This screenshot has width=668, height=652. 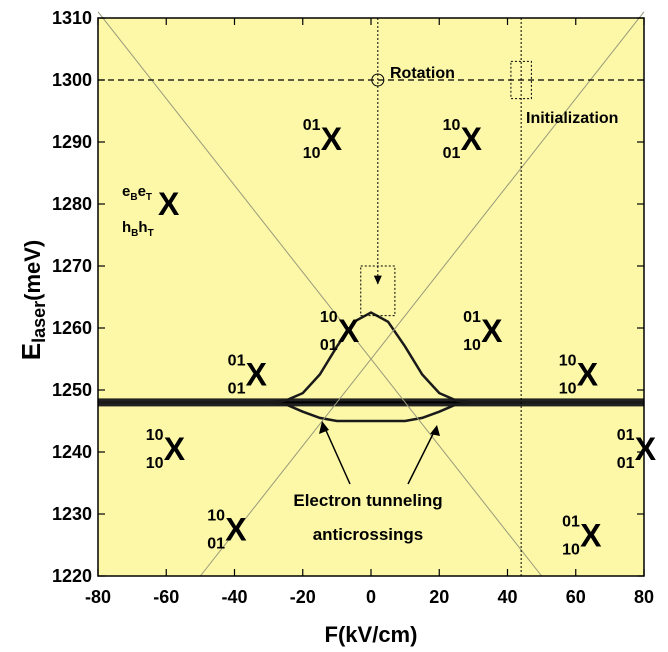 What do you see at coordinates (324, 427) in the screenshot?
I see `tunneling-arrowhead-left` at bounding box center [324, 427].